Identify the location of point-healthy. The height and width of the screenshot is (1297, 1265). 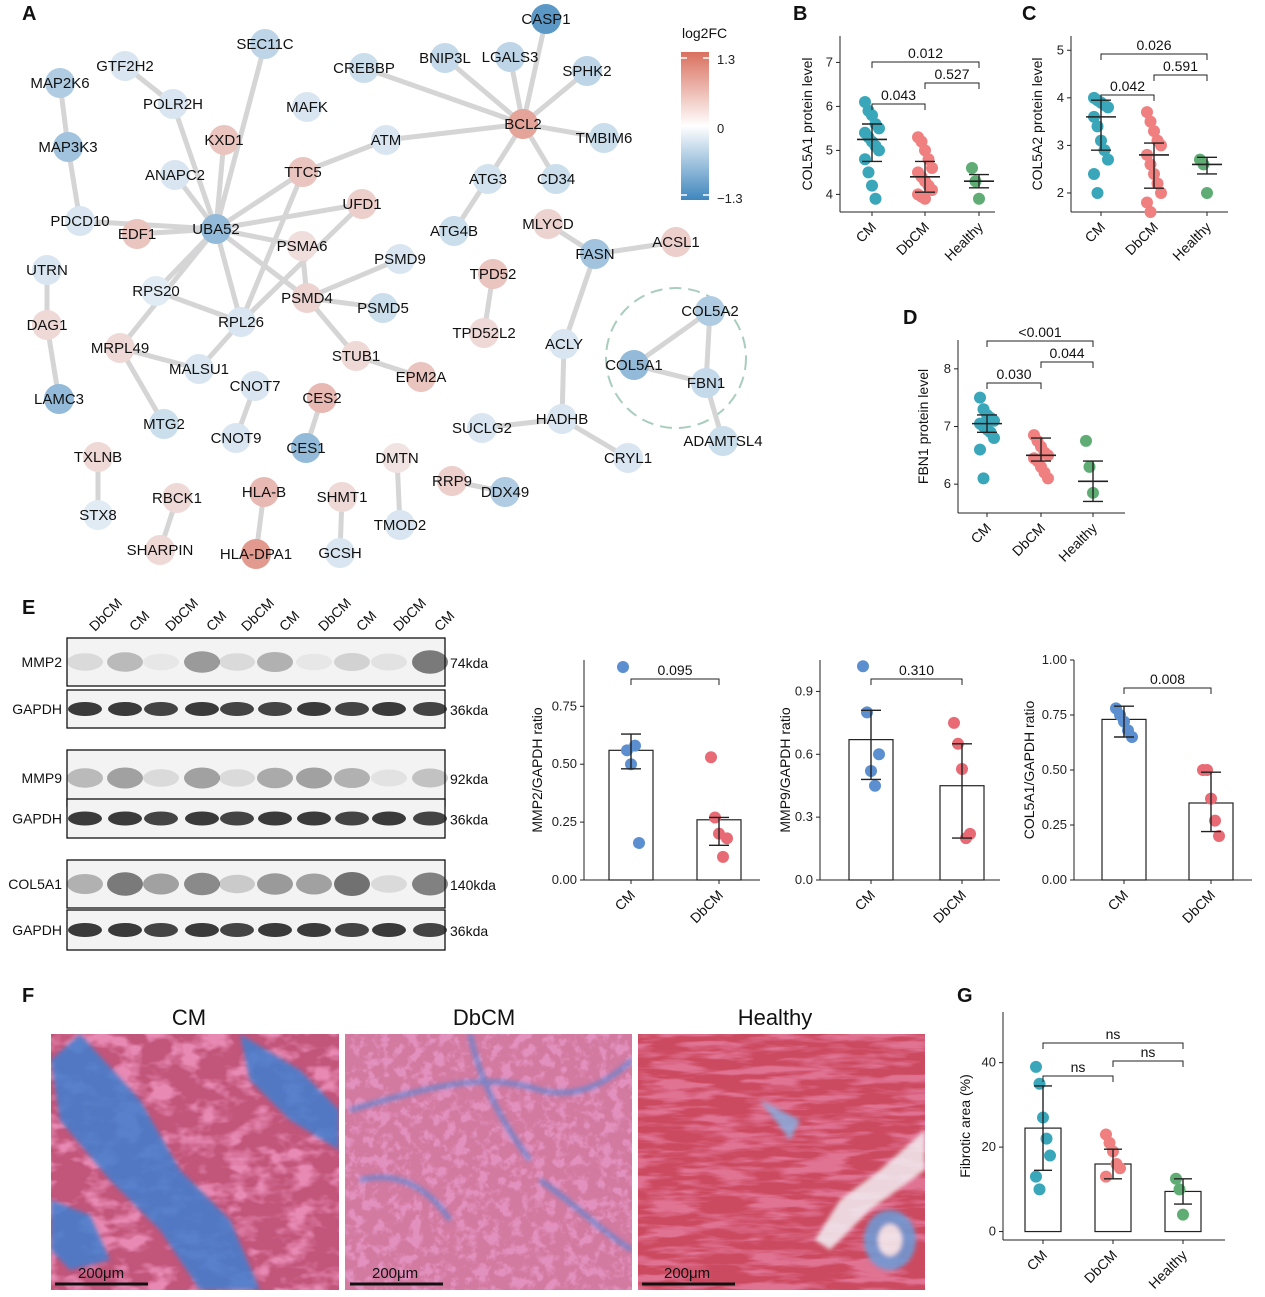
(1086, 440).